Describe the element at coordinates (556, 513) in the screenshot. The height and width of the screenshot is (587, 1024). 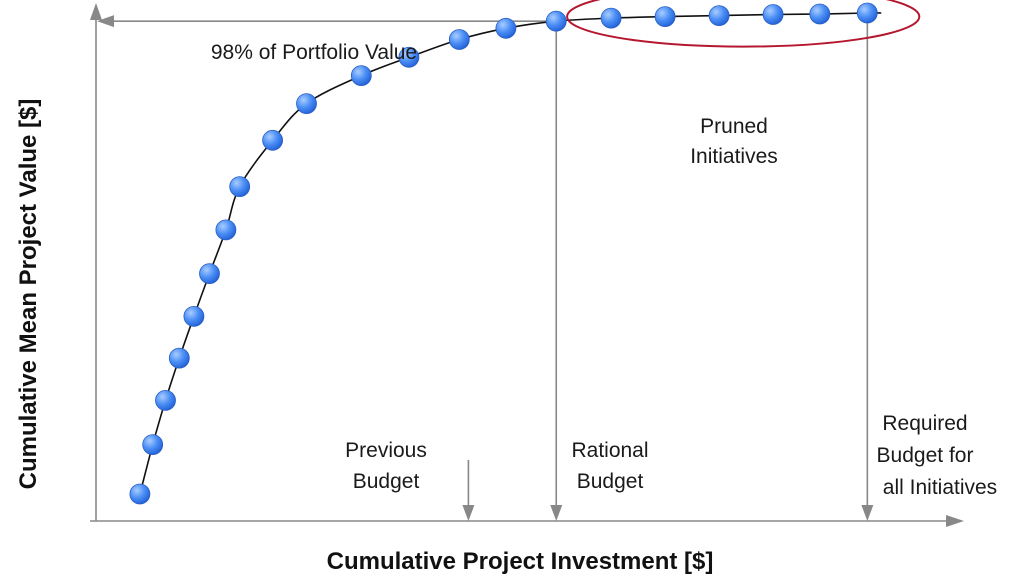
I see `rational-budget-arrowhead` at that location.